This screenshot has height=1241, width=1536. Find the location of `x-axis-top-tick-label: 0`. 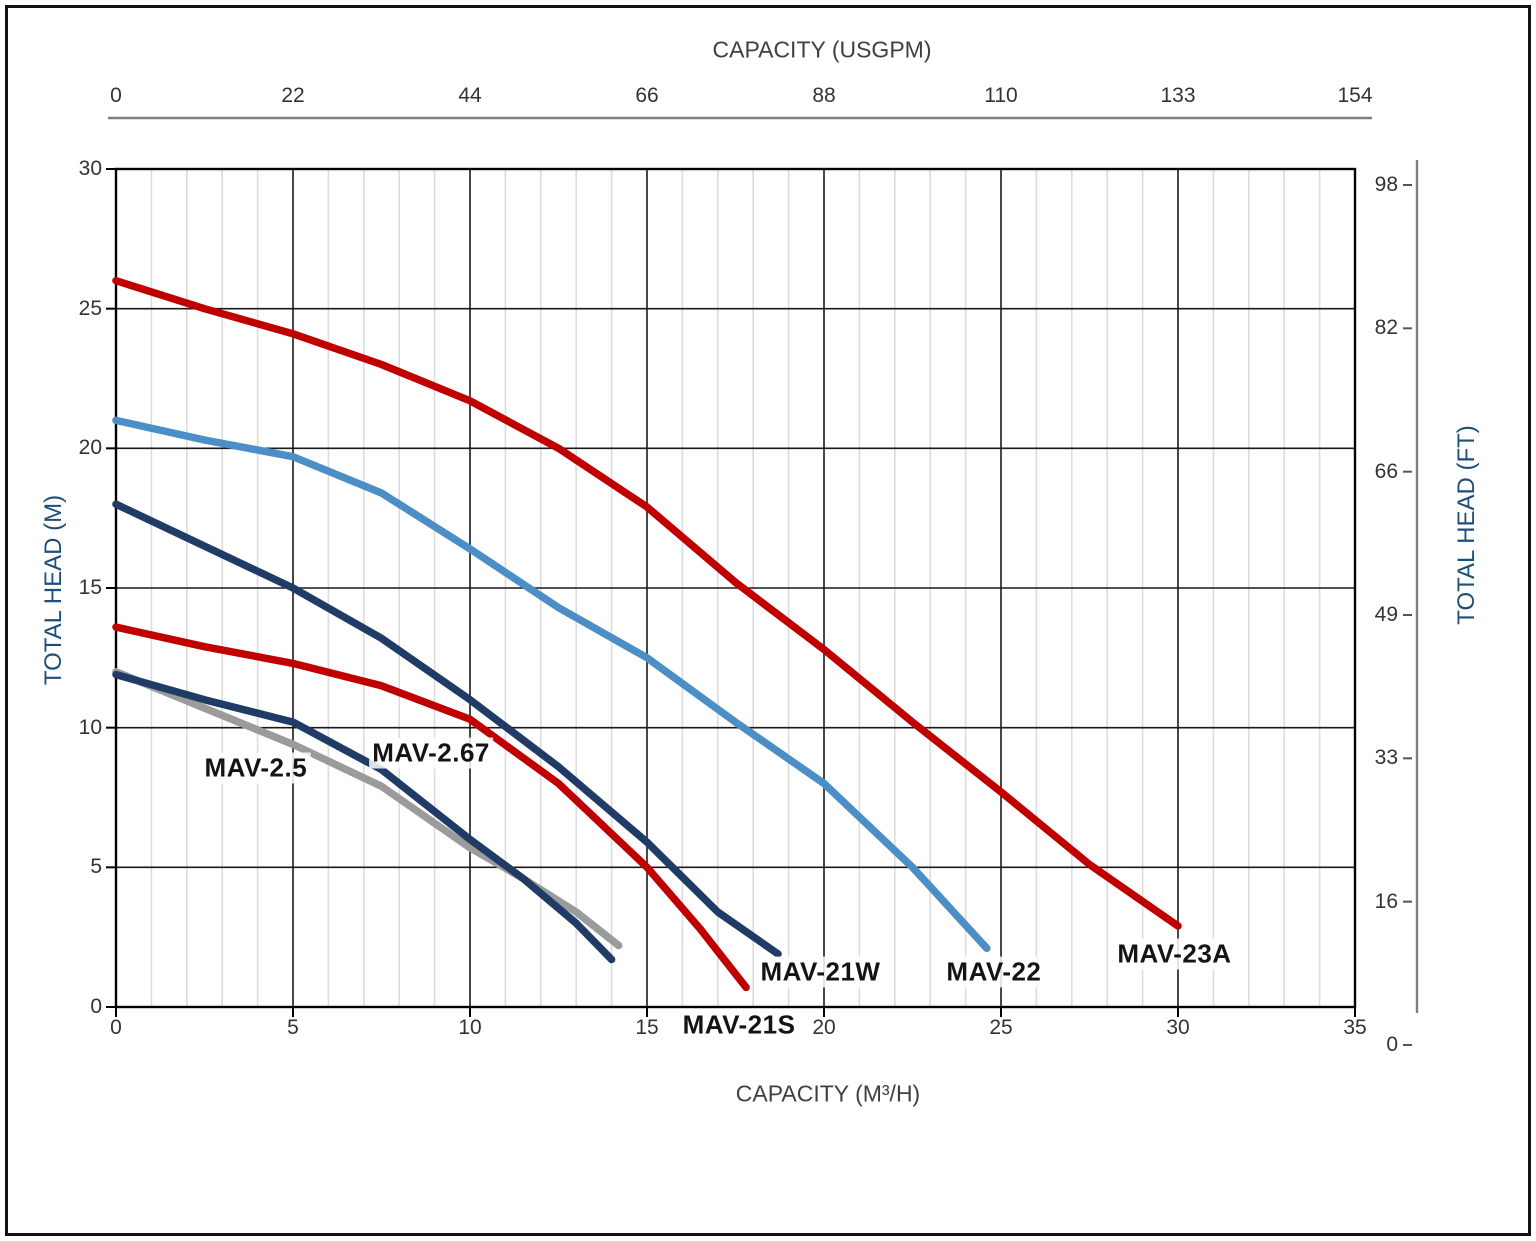

x-axis-top-tick-label: 0 is located at coordinates (116, 95).